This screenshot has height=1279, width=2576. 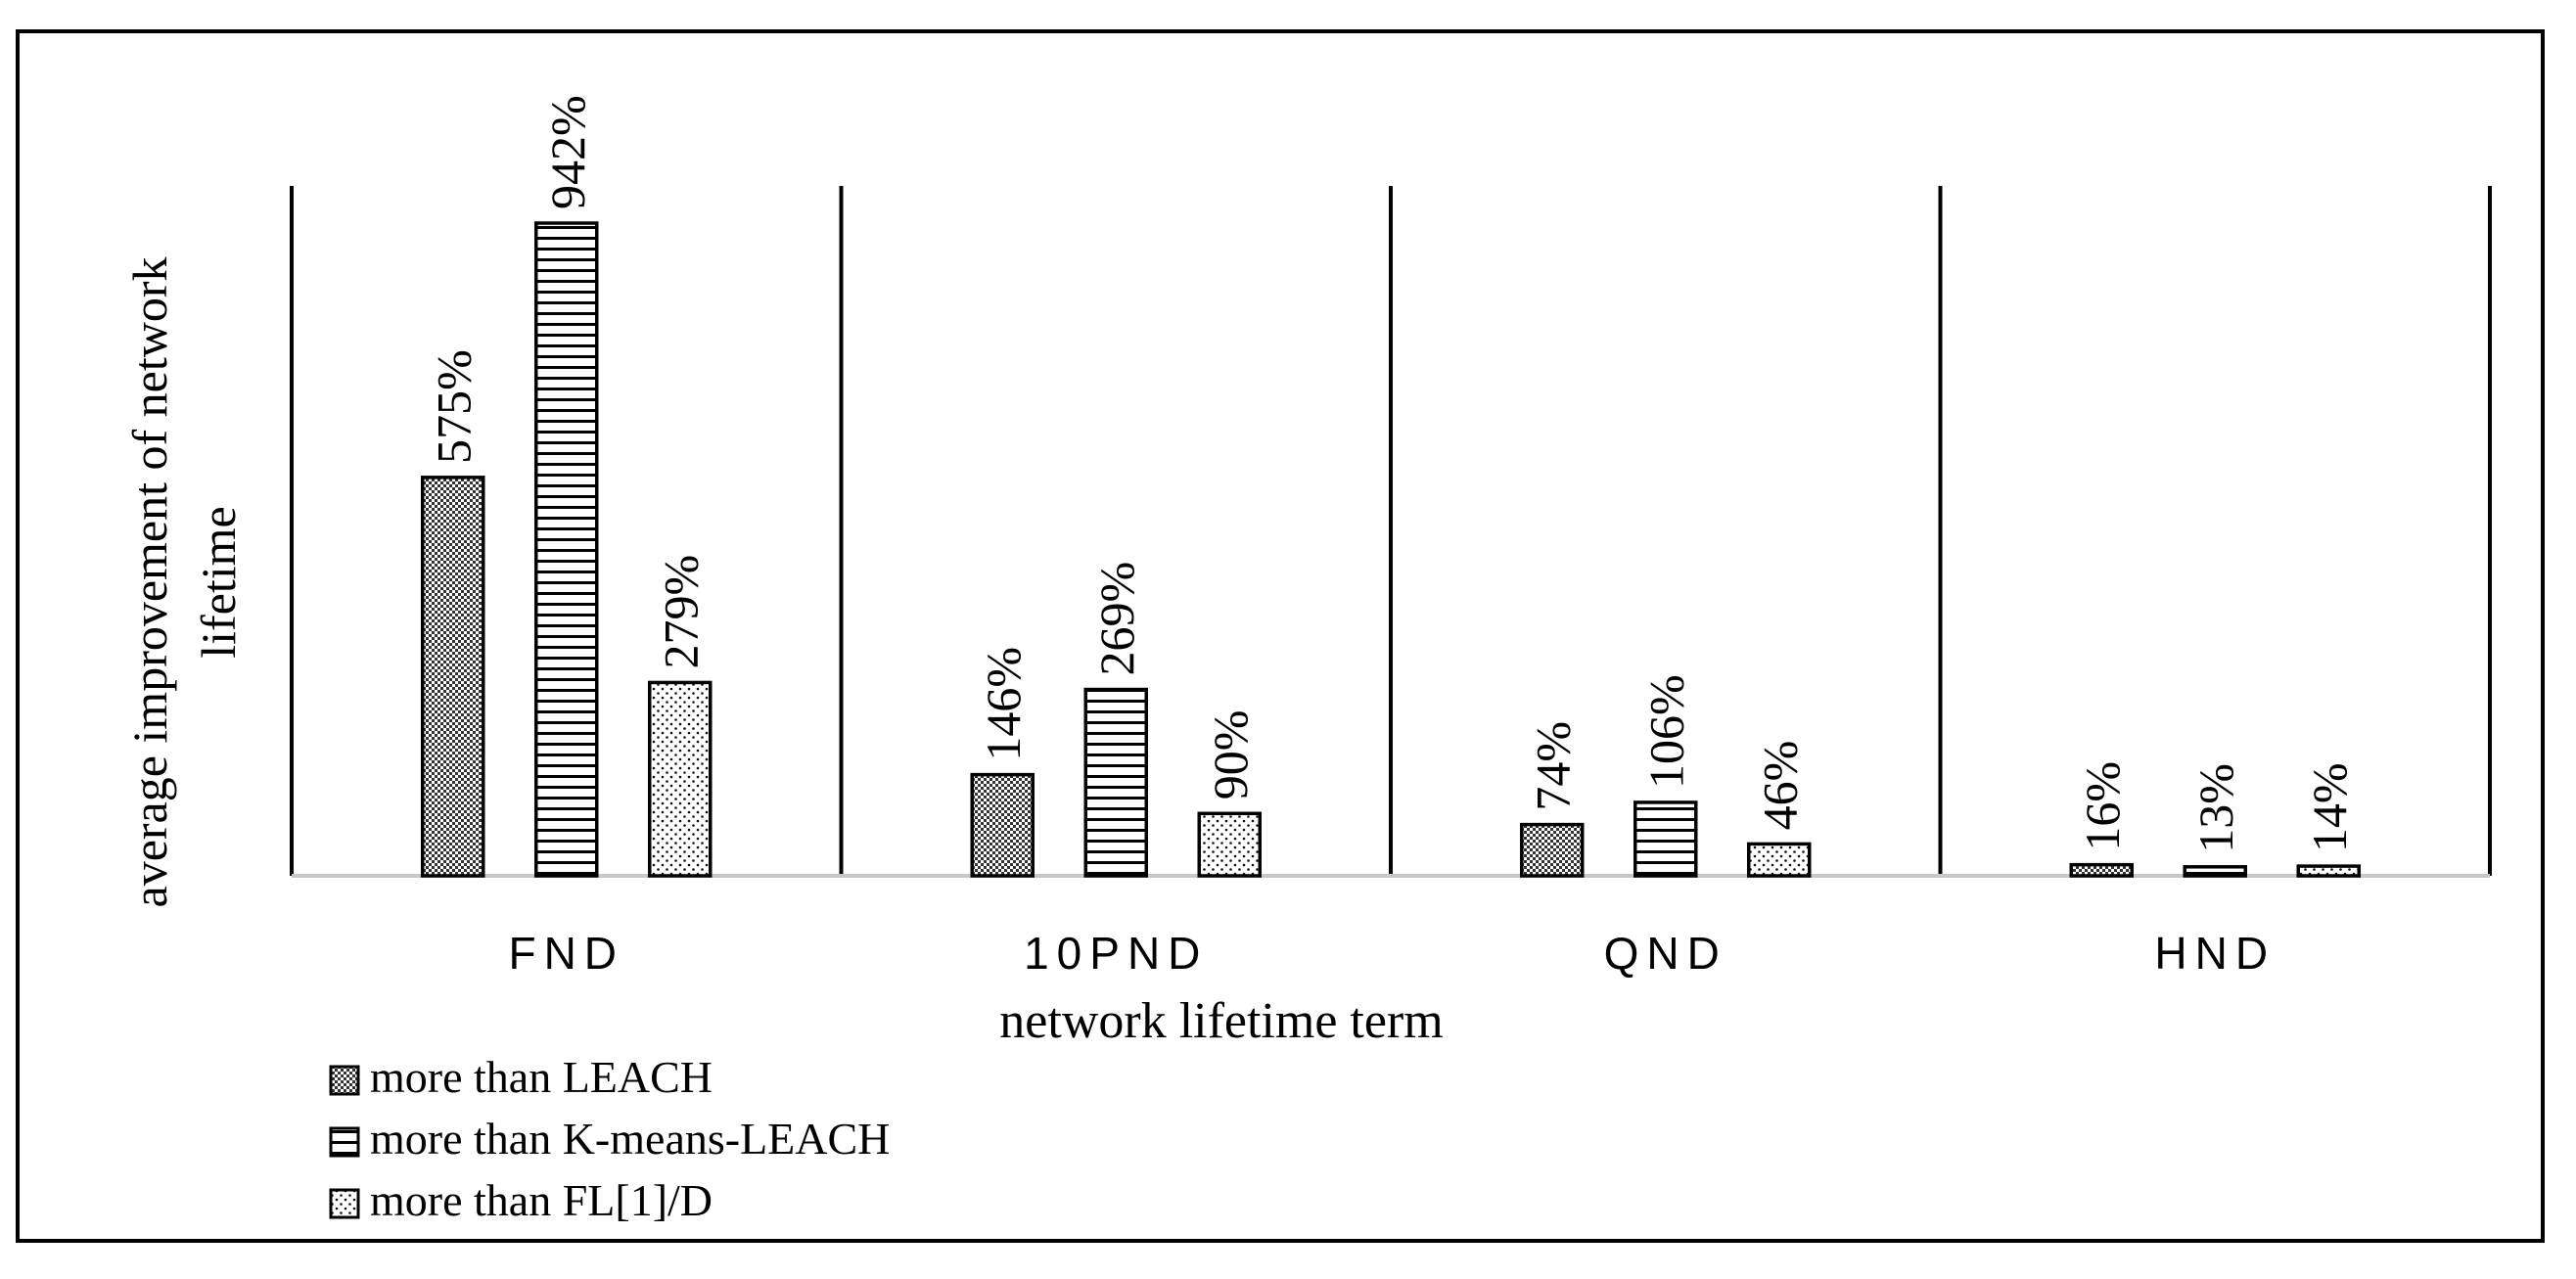 I want to click on data-label: 106%, so click(x=1667, y=731).